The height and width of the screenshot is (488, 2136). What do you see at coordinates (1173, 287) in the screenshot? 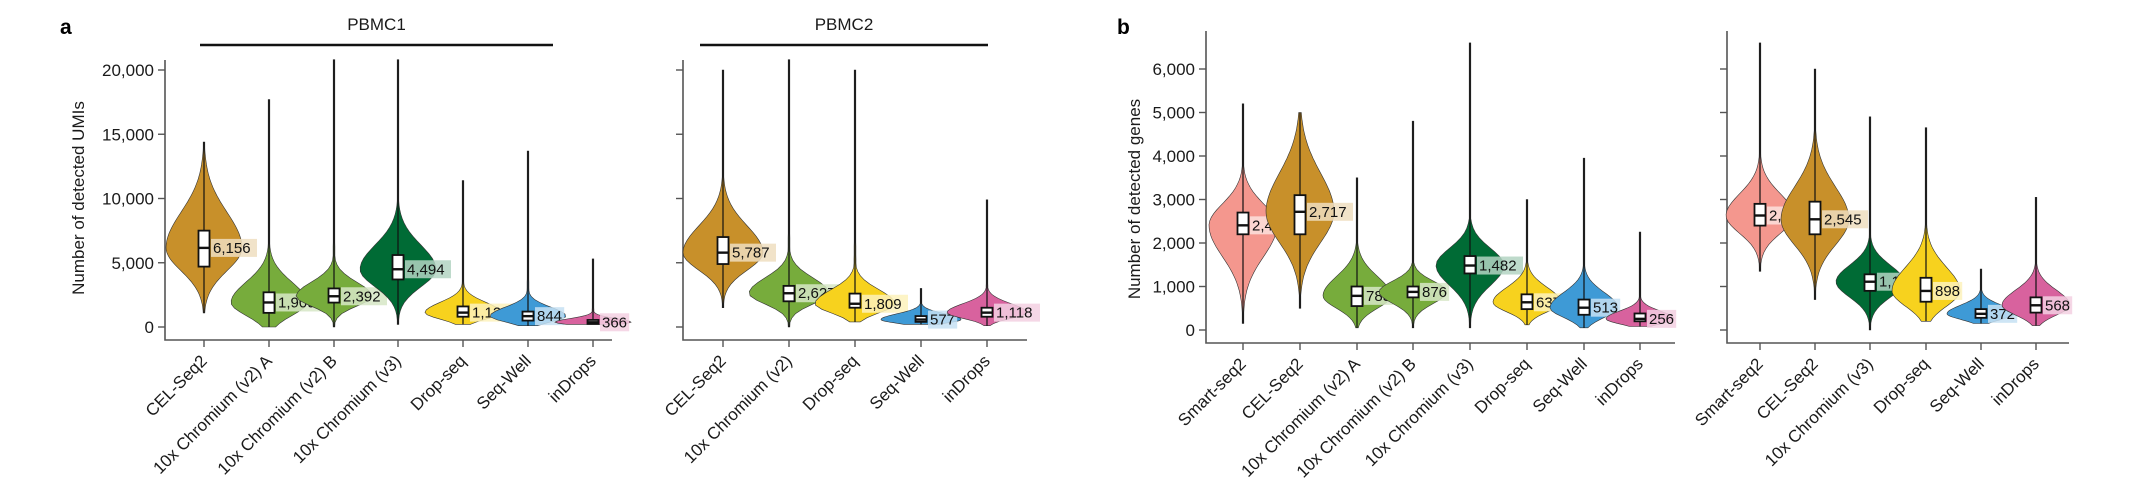
I see `y-tick-label: 1,000` at bounding box center [1173, 287].